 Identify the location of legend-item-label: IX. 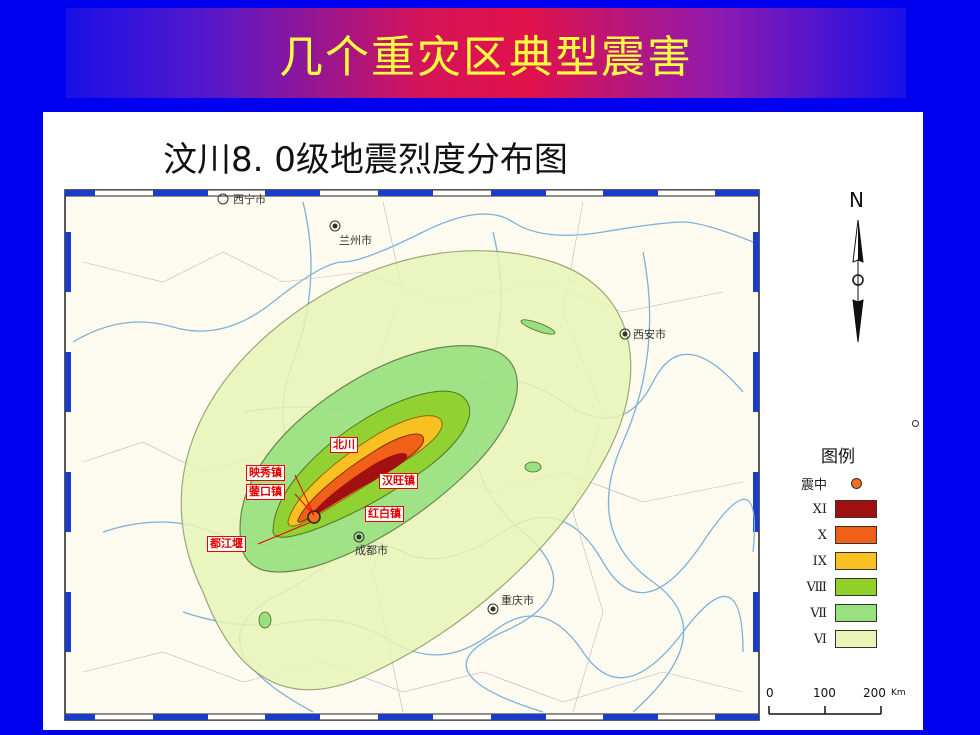
(819, 561).